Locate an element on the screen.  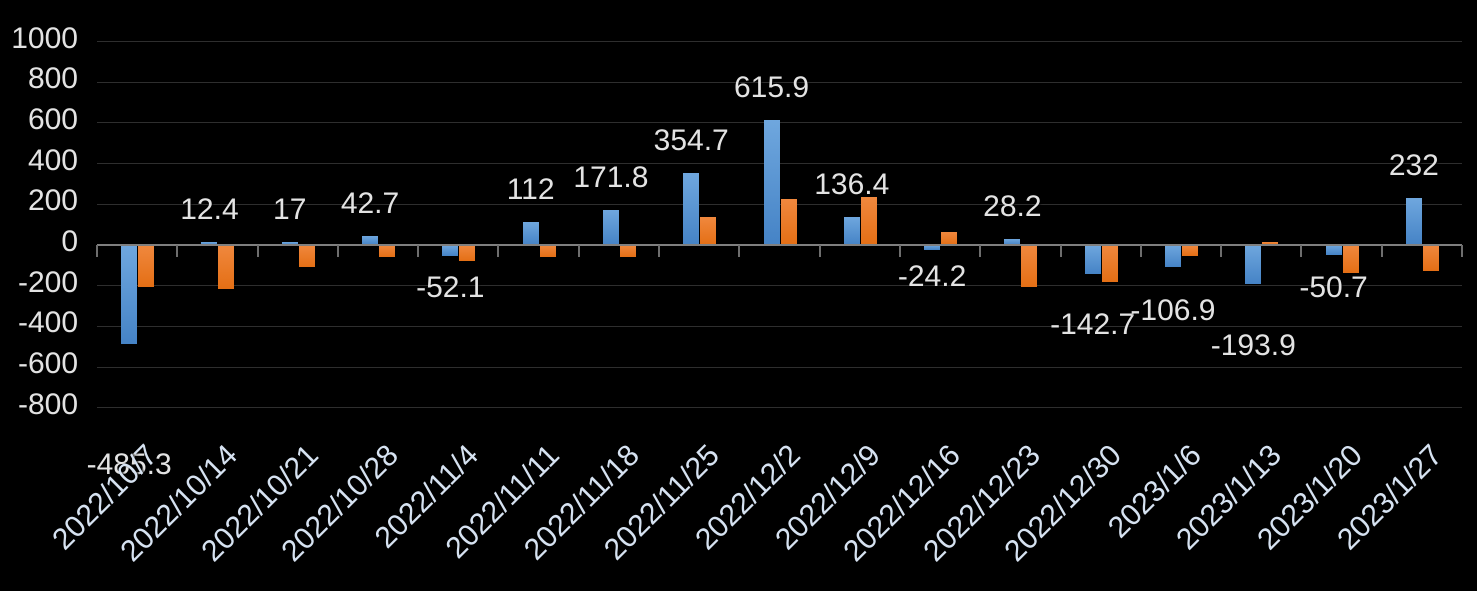
y-axis-label: -600 is located at coordinates (47, 364).